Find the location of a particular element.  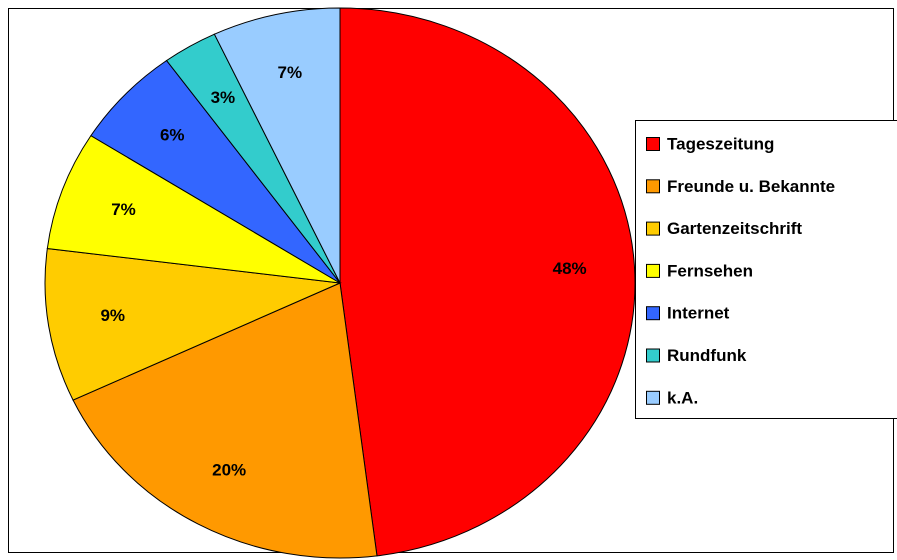

data-label: 9% is located at coordinates (112, 315).